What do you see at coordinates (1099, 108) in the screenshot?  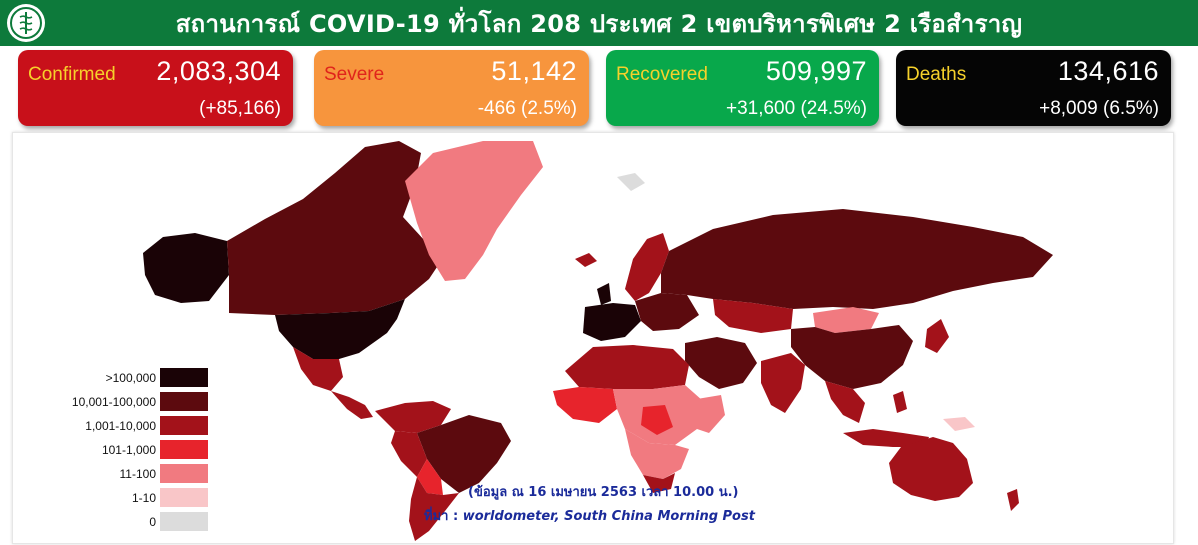 I see `deaths-delta: +8,009 (6.5%)` at bounding box center [1099, 108].